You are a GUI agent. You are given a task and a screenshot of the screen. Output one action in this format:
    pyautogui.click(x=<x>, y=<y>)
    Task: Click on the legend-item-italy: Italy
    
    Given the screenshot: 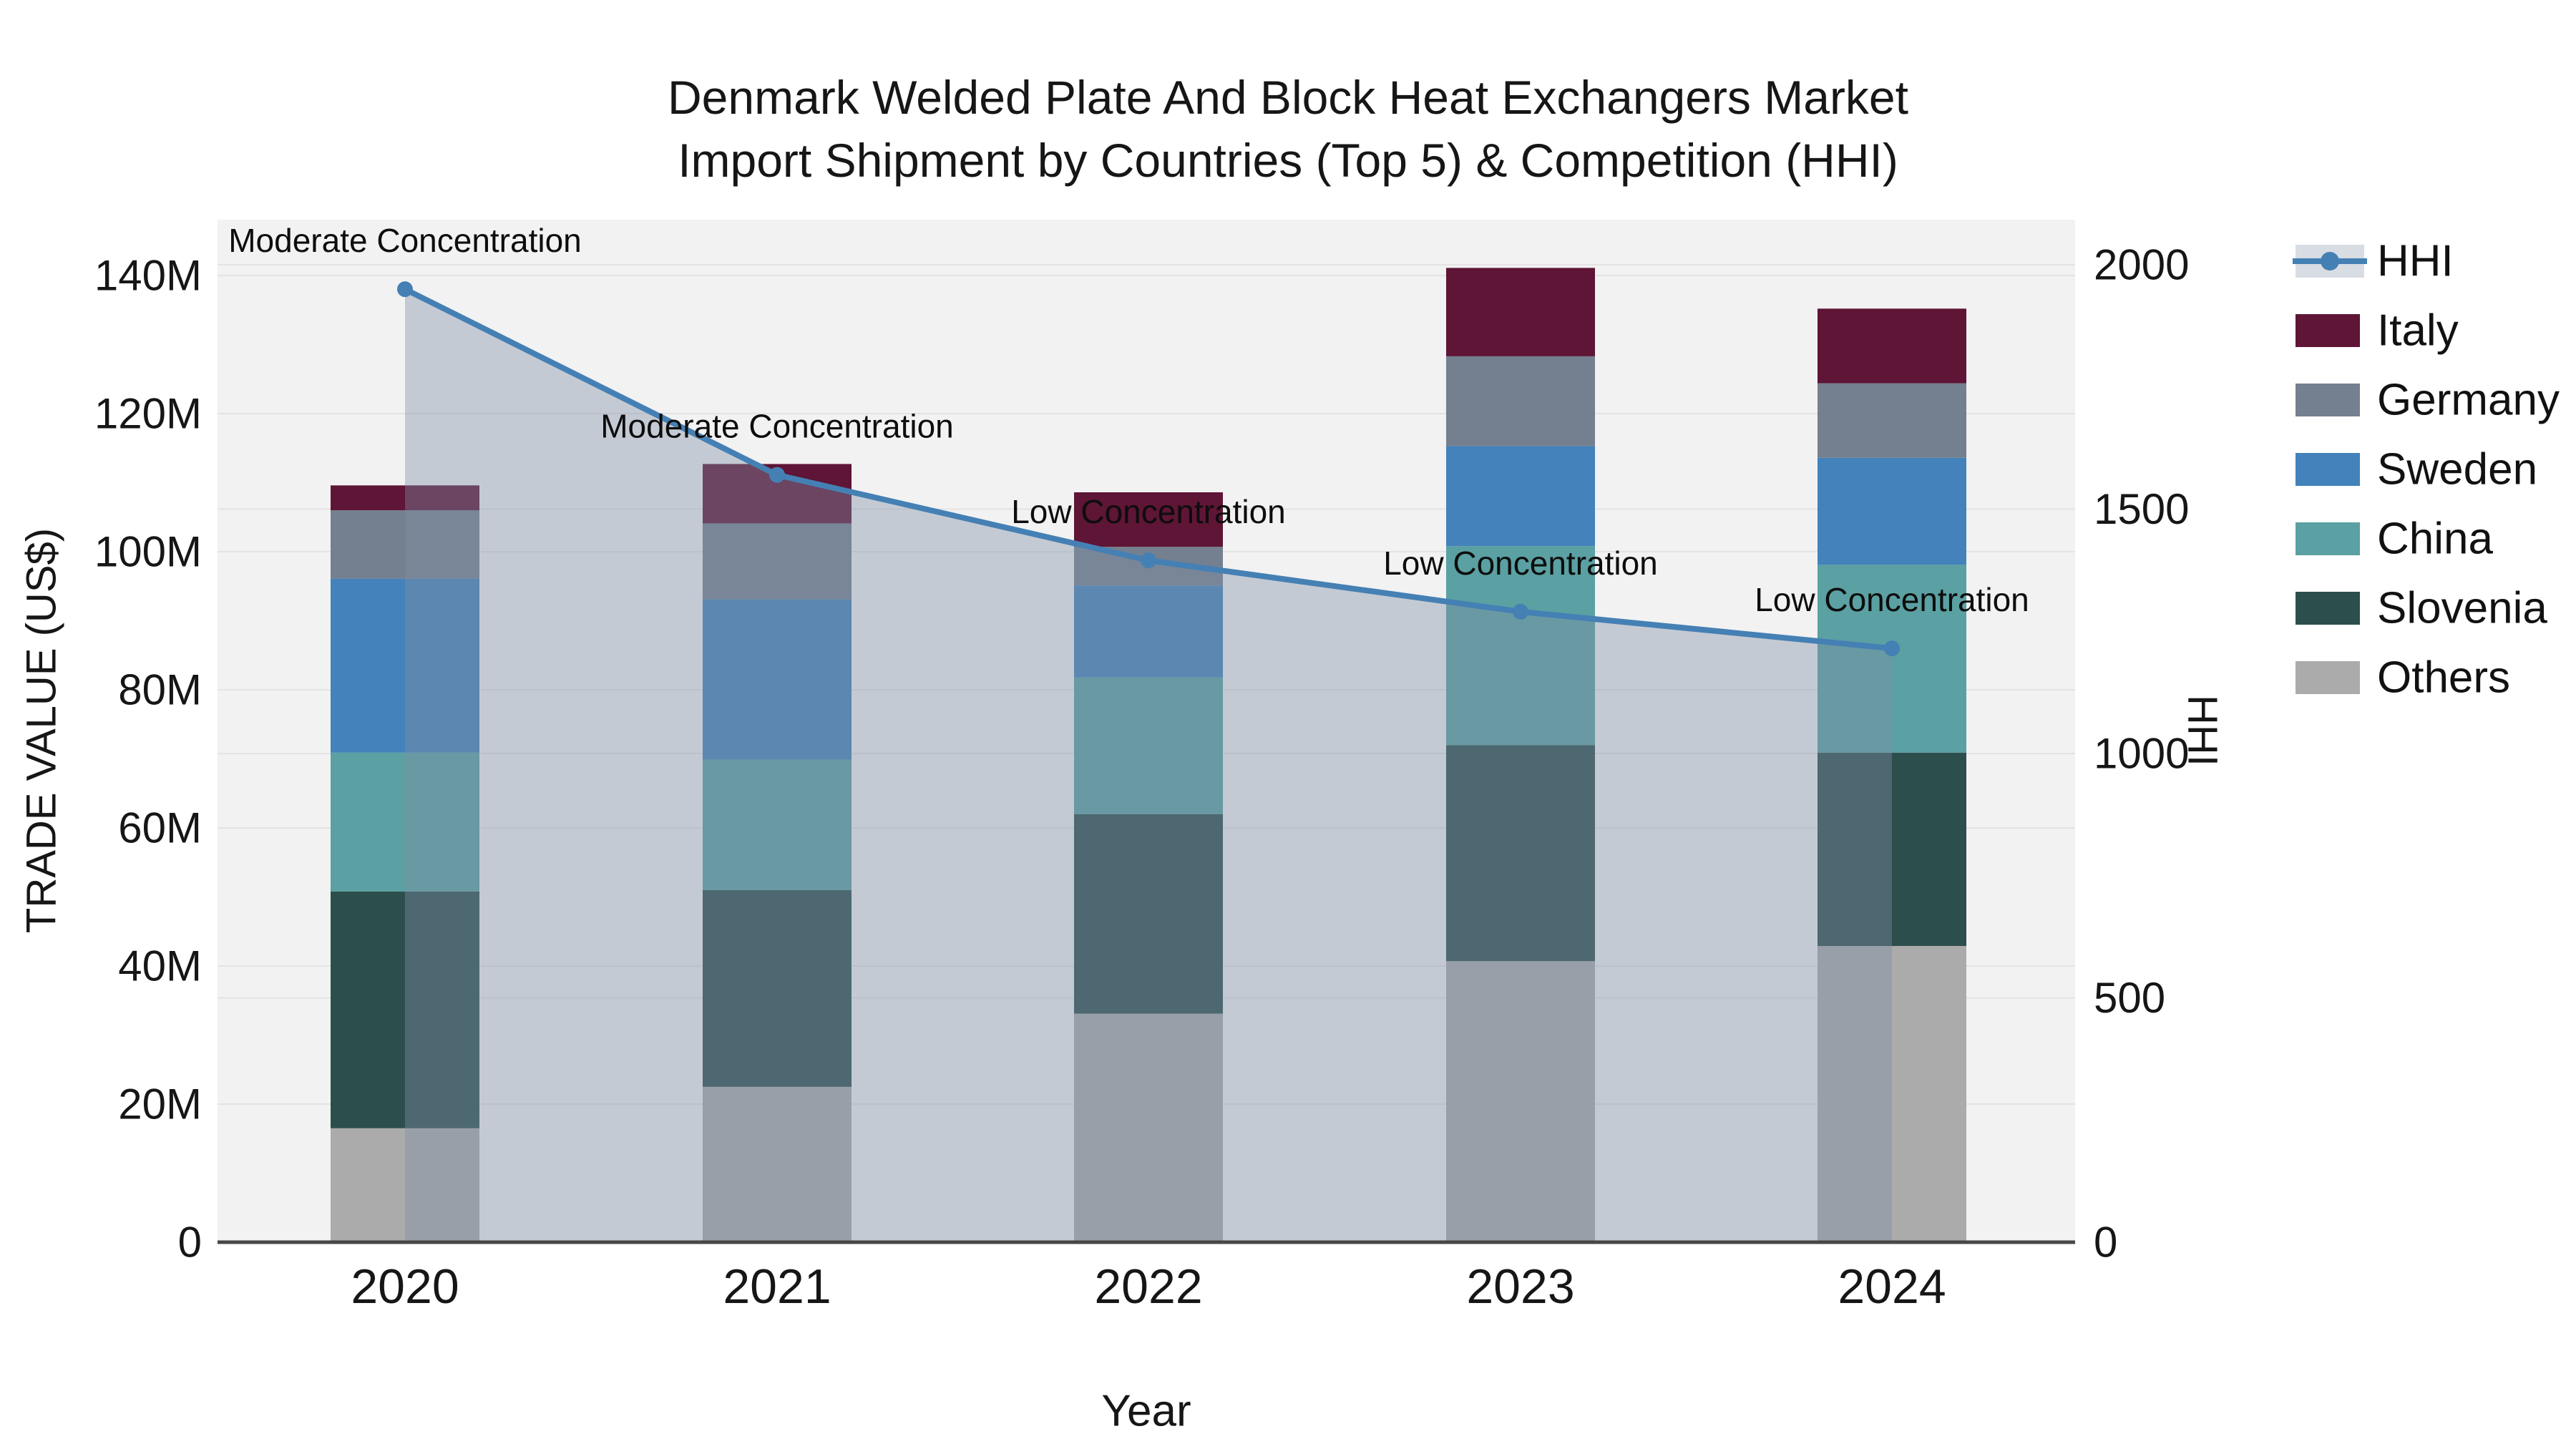 What is the action you would take?
    pyautogui.click(x=2377, y=331)
    